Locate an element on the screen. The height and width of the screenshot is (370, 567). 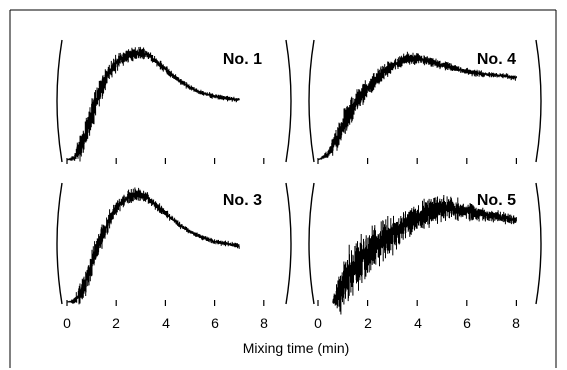
x-tick-label-right-2: 2 is located at coordinates (368, 323).